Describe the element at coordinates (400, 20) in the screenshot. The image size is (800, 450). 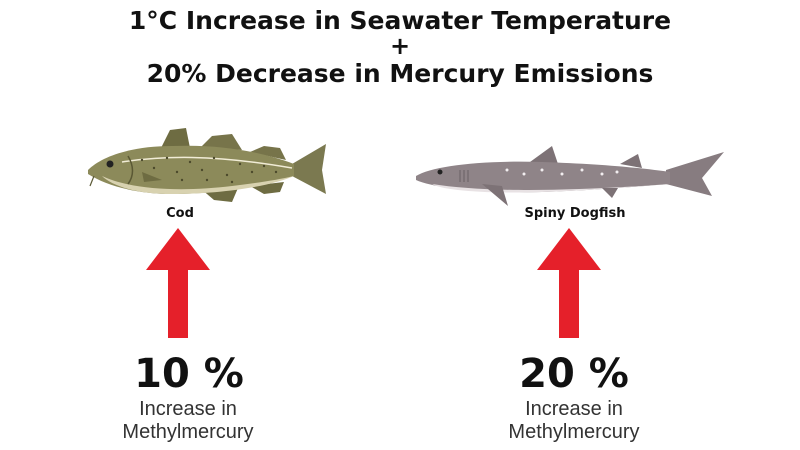
I see `title-line-1: 1°C Increase in Seawater Temperature` at that location.